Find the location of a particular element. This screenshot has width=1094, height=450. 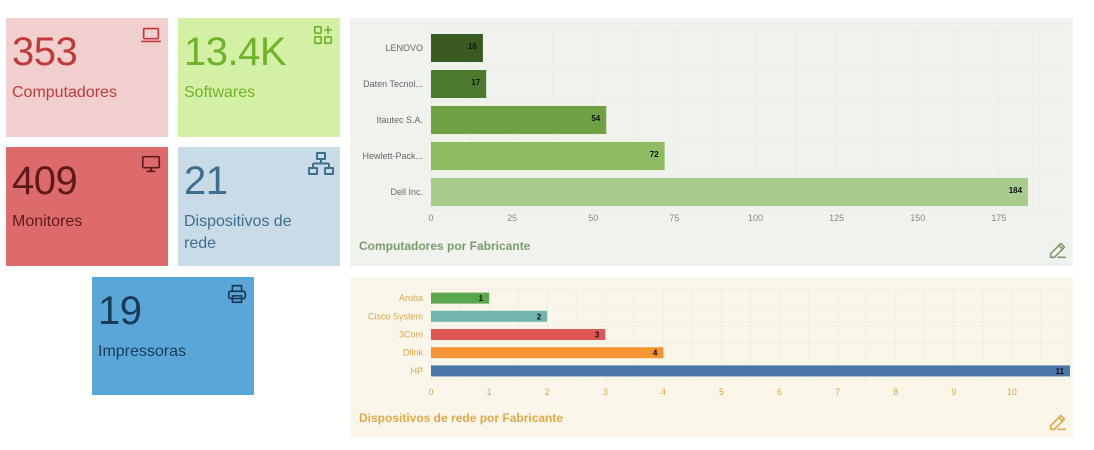

category-label: 3Com is located at coordinates (411, 335).